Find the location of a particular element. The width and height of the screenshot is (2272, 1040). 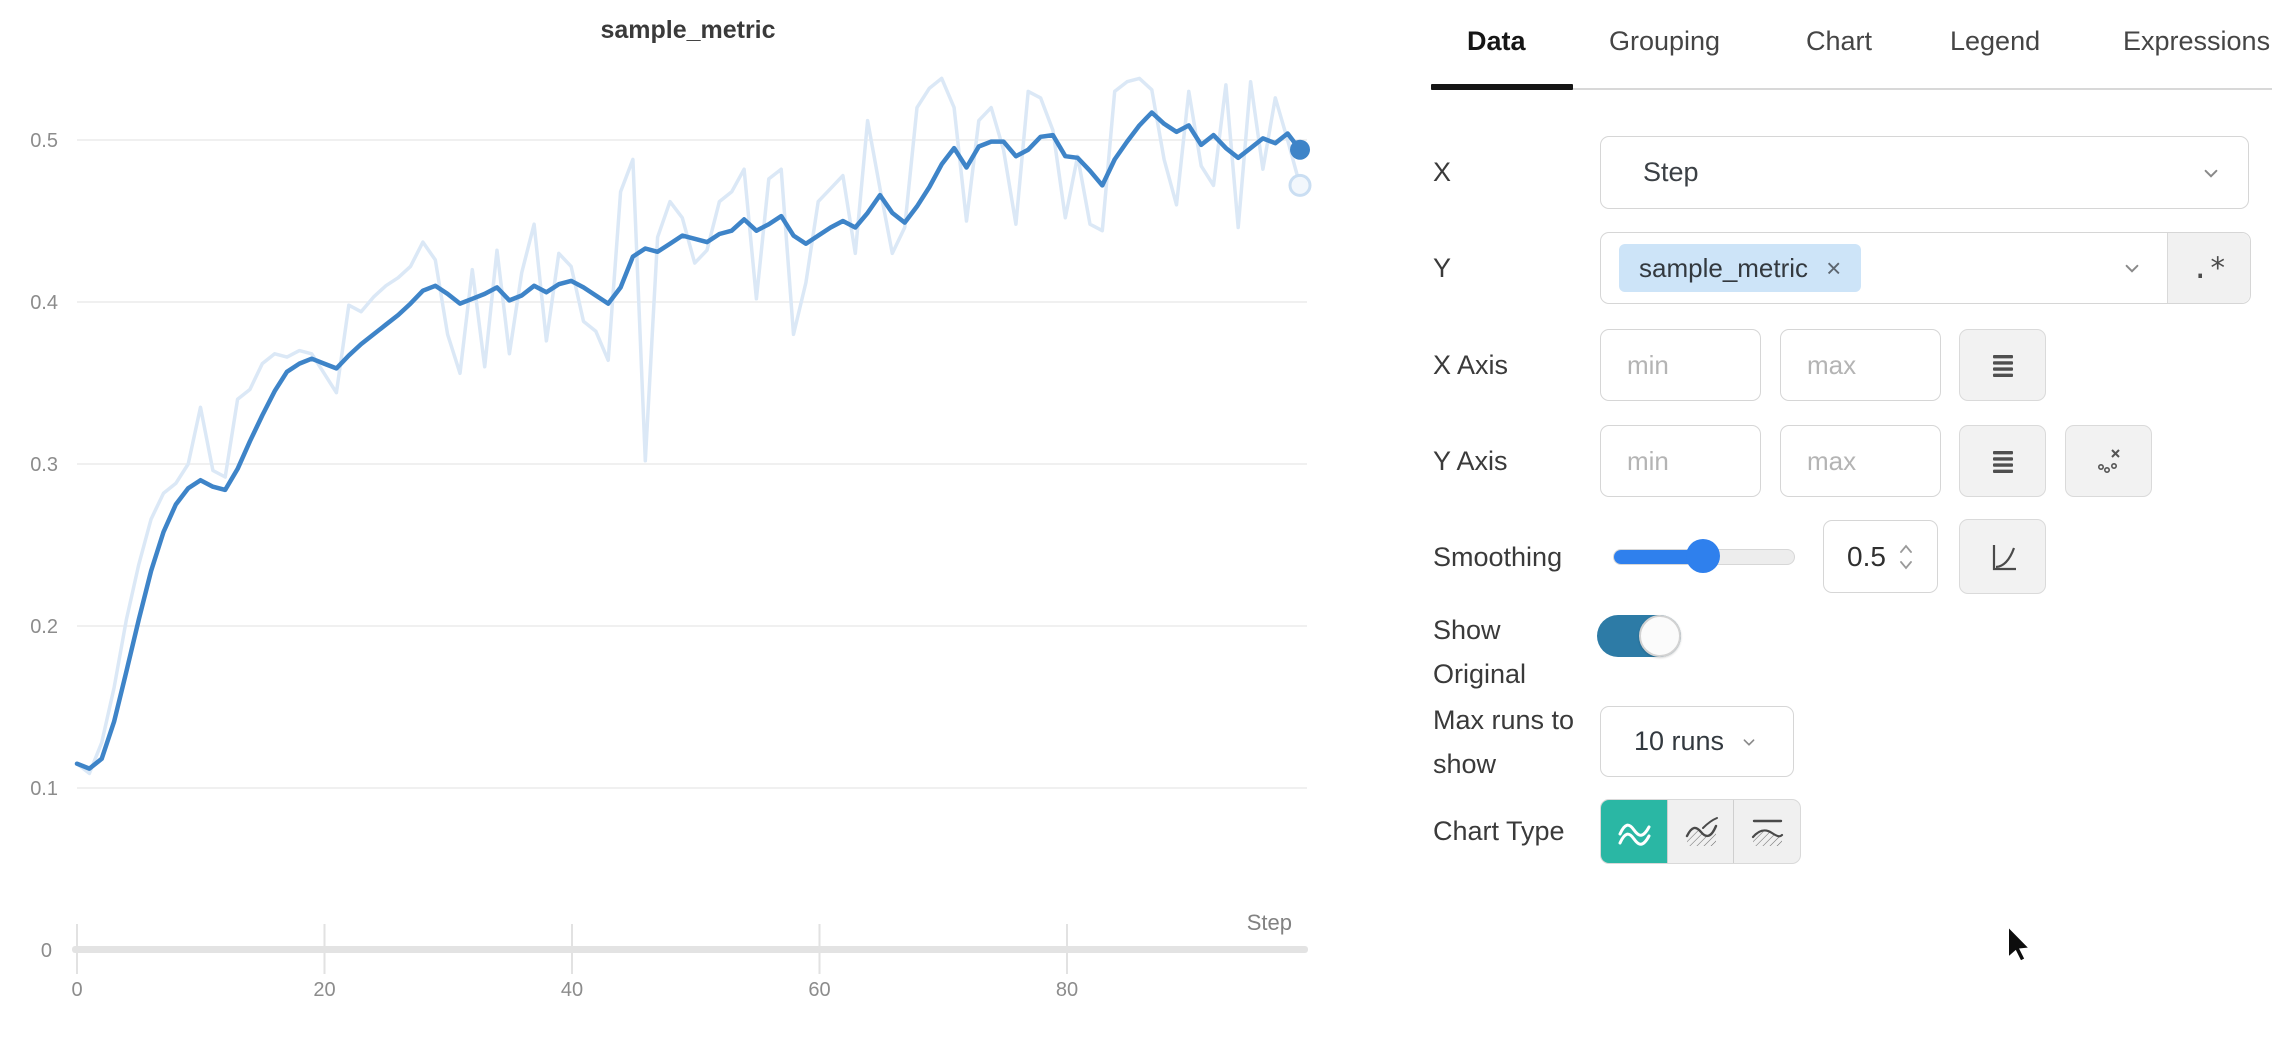

show-original-toggle is located at coordinates (1639, 636).